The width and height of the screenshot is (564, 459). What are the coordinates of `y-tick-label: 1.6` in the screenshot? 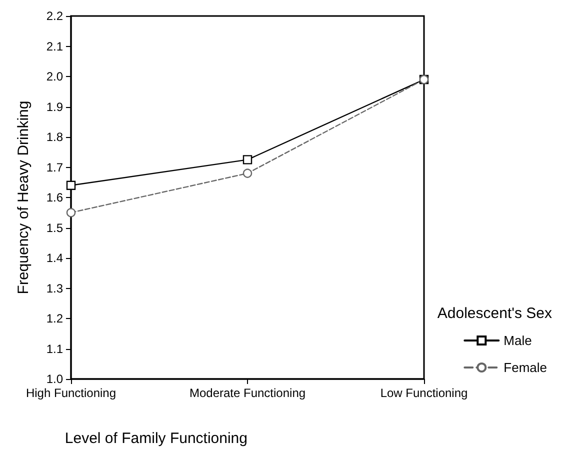 It's located at (55, 197).